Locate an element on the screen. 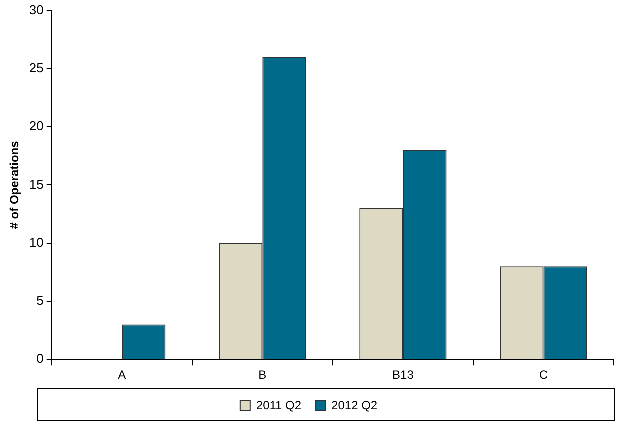 The height and width of the screenshot is (426, 626). y-tick-label: 10 is located at coordinates (36, 242).